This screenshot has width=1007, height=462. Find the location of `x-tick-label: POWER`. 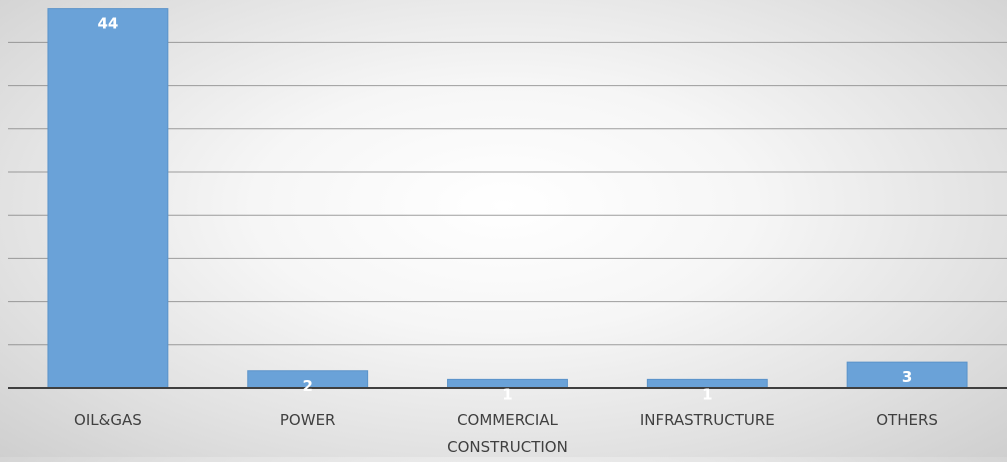

x-tick-label: POWER is located at coordinates (308, 420).